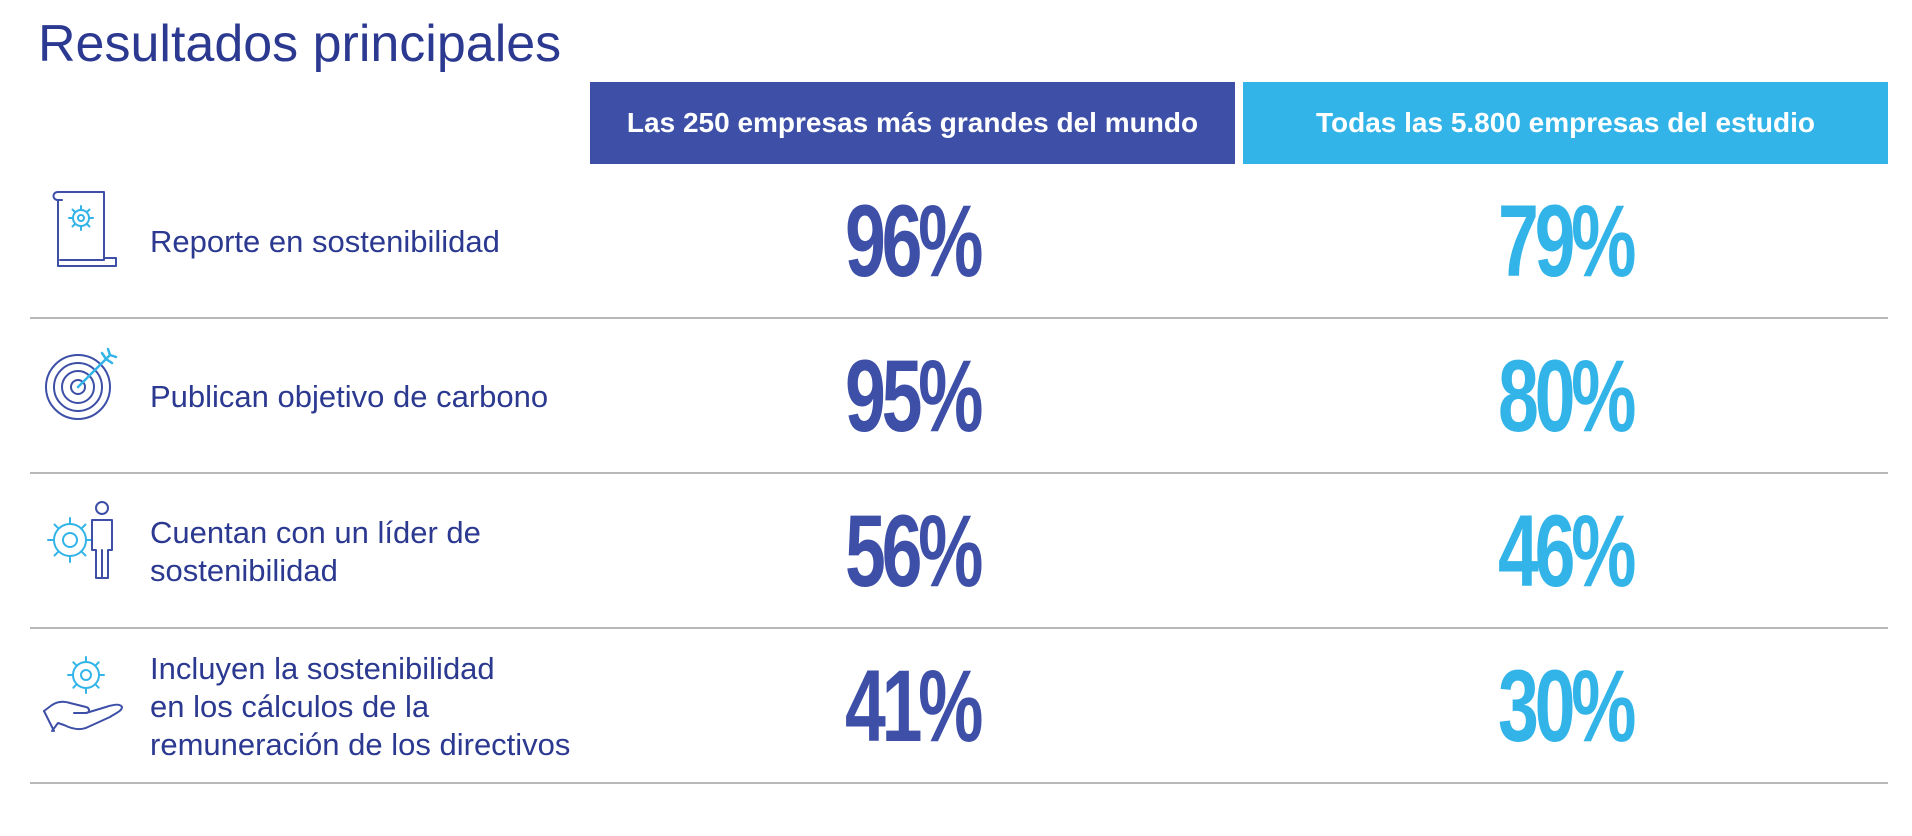 The width and height of the screenshot is (1912, 836). Describe the element at coordinates (300, 44) in the screenshot. I see `page-title: Resultados principales` at that location.